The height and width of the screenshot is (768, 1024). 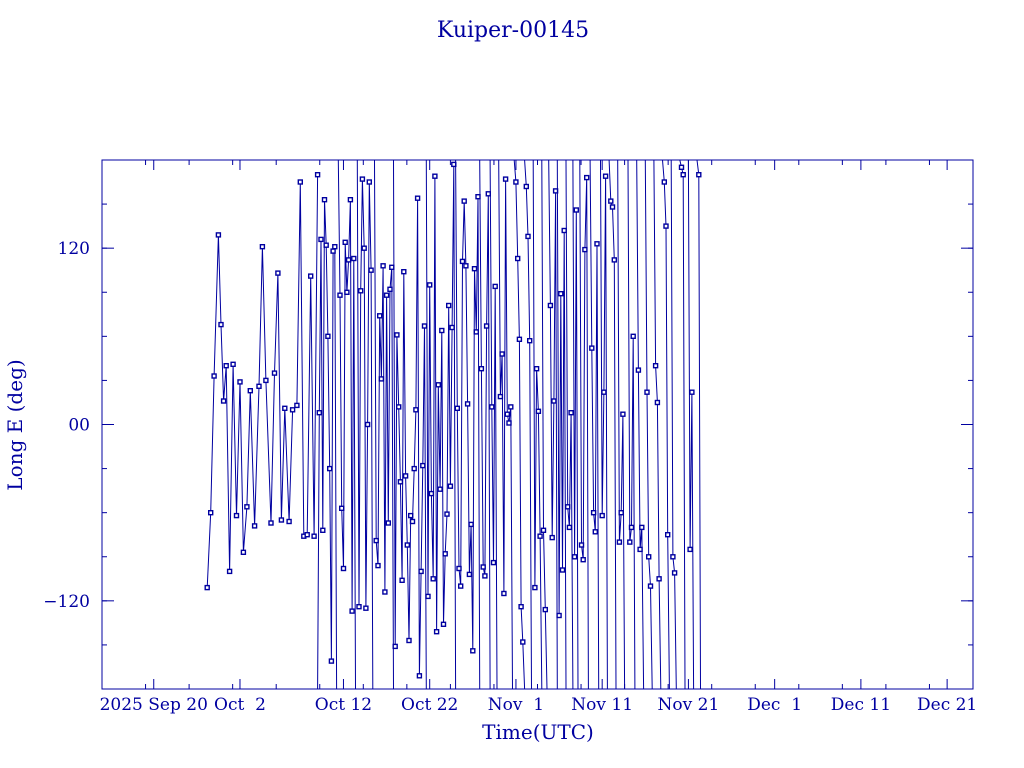 I want to click on x-tick-label: Oct 22, so click(x=429, y=705).